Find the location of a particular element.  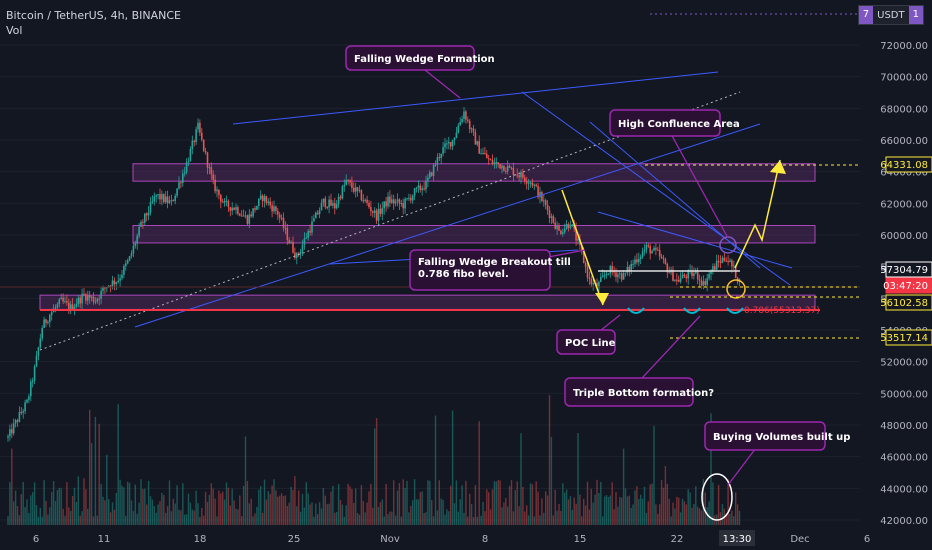

currency-label: USDT is located at coordinates (891, 15).